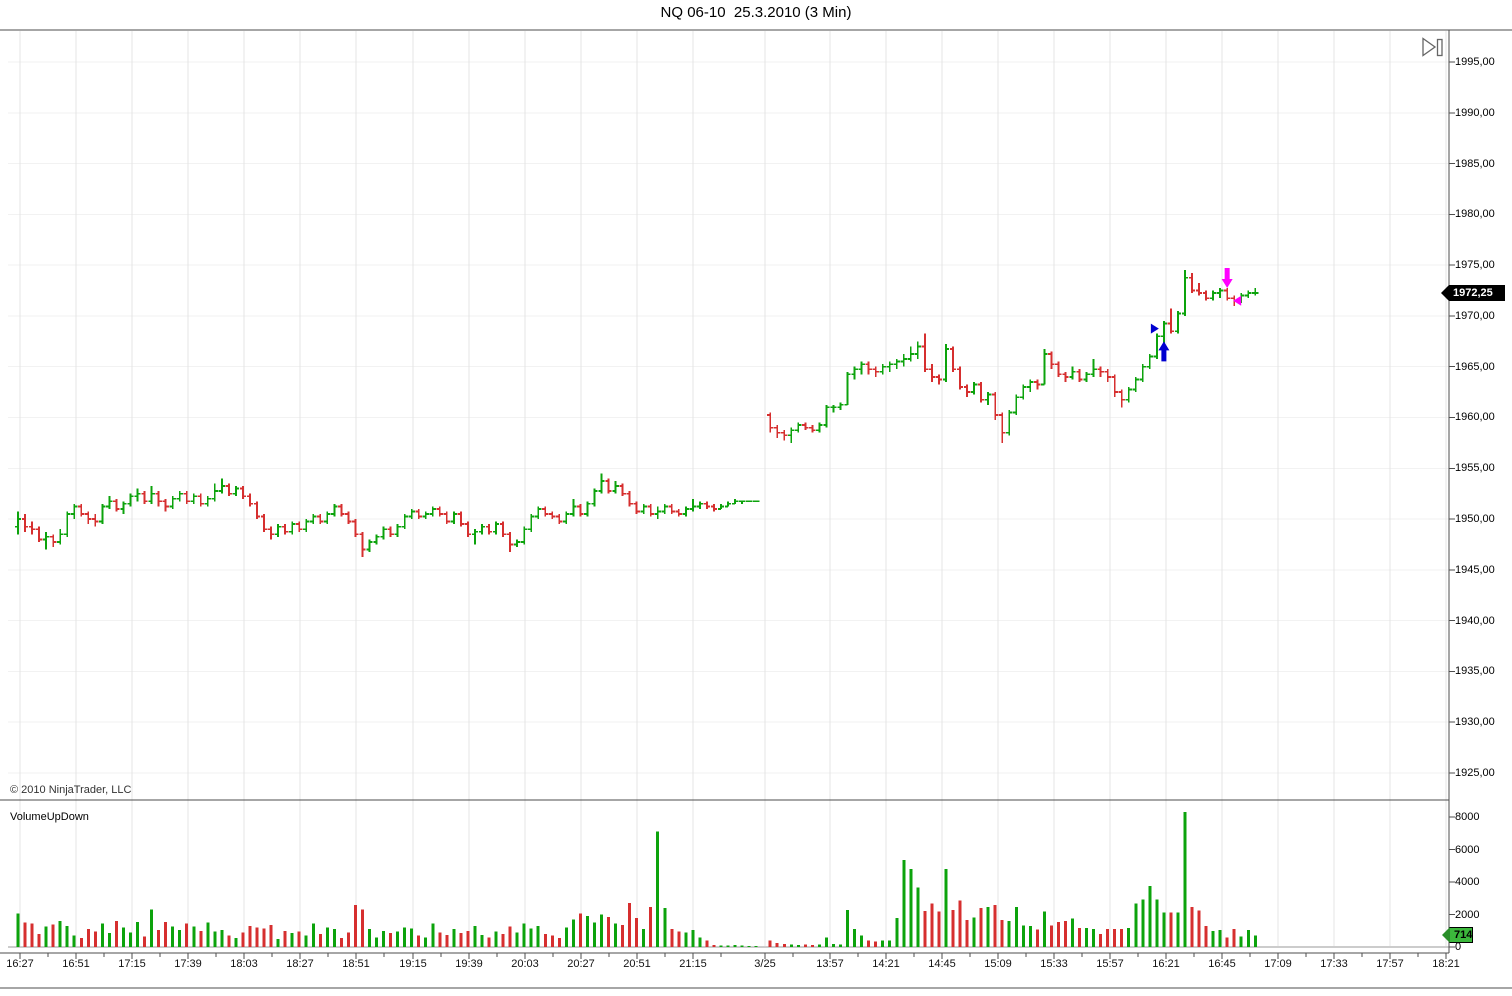 The width and height of the screenshot is (1512, 996). Describe the element at coordinates (1467, 817) in the screenshot. I see `volume-axis-label: 8000` at that location.